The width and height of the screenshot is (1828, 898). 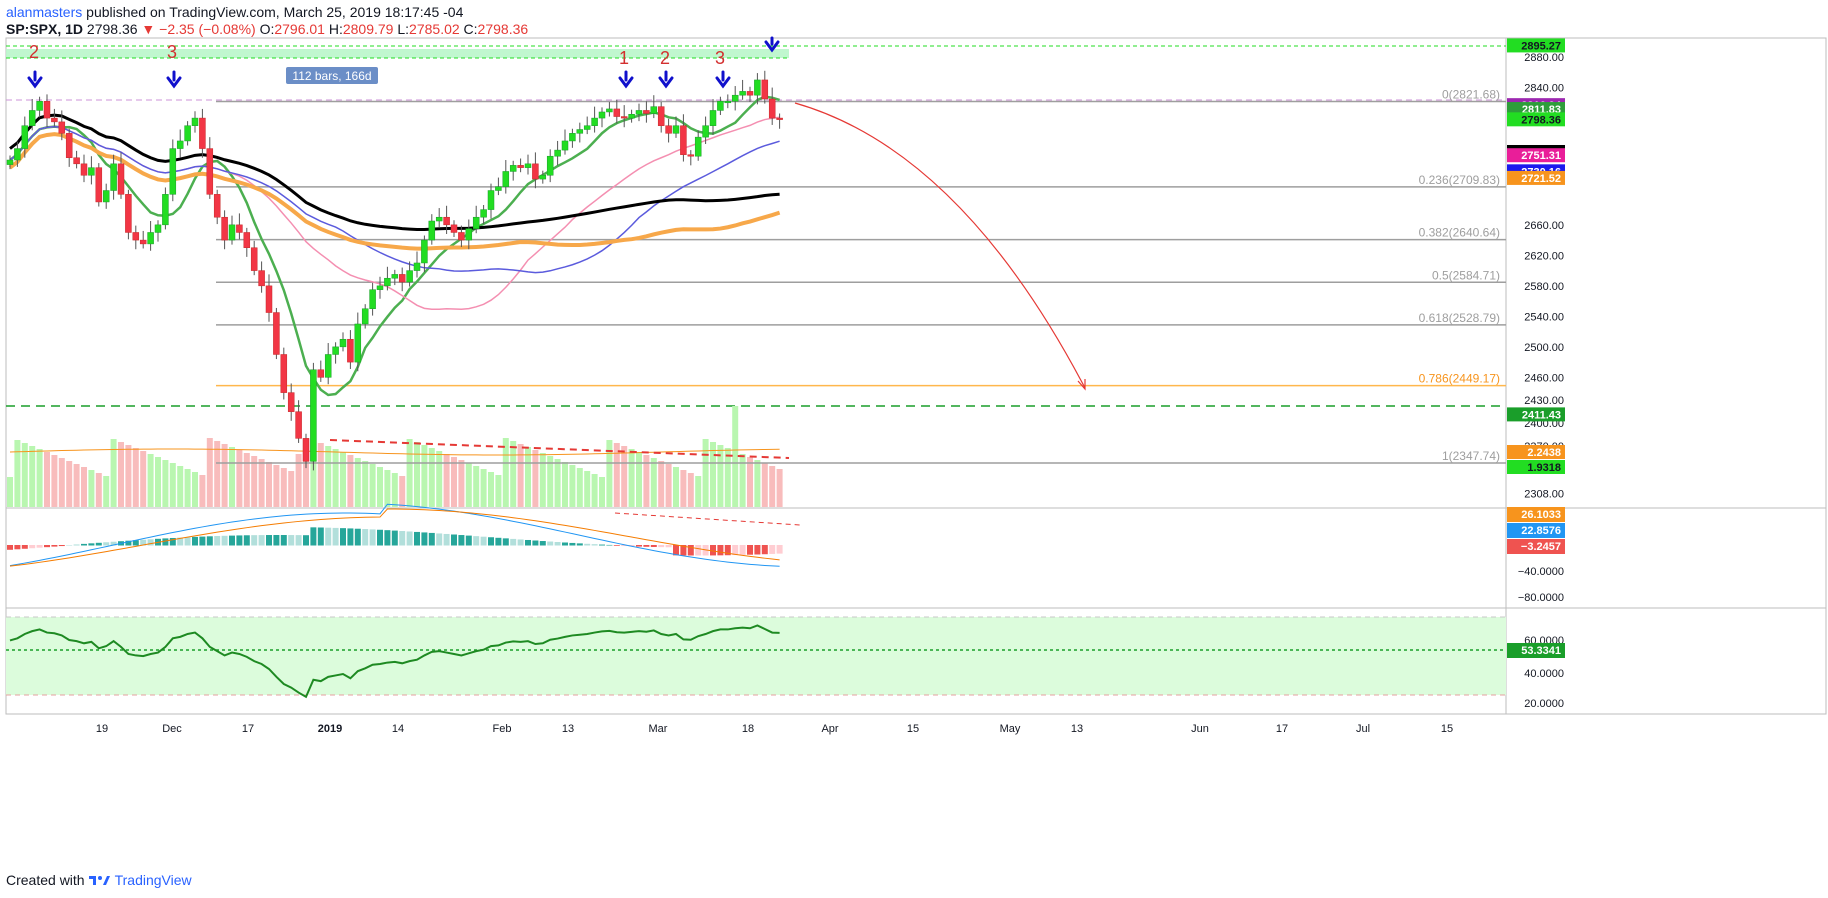 I want to click on macd-tick: −40.0000, so click(x=1541, y=572).